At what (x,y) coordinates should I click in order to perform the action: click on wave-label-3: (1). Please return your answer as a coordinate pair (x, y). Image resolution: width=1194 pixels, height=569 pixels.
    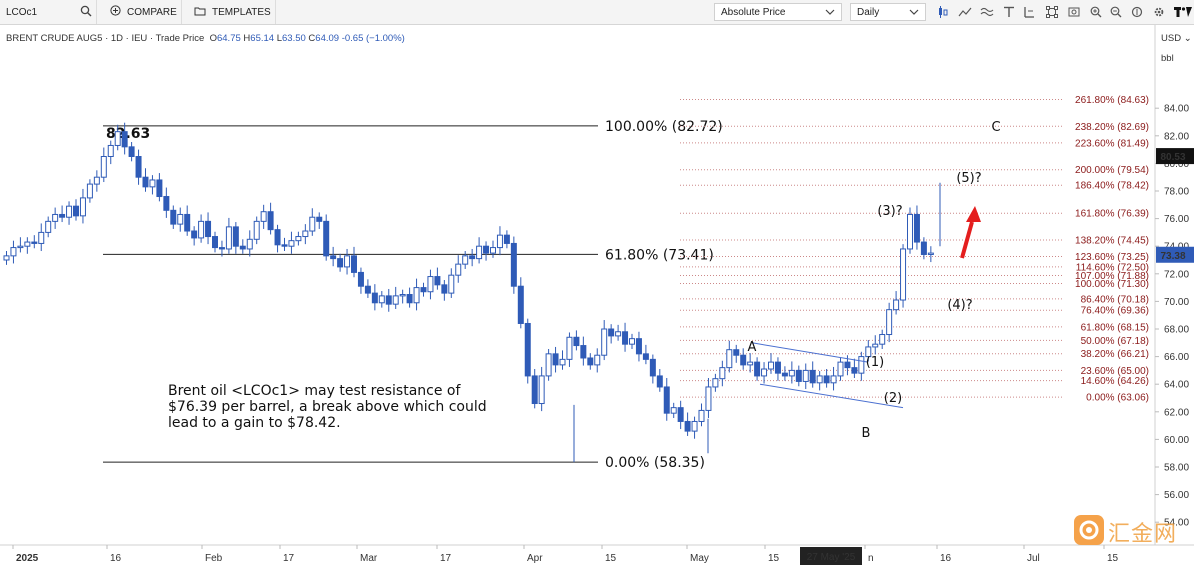
    Looking at the image, I should click on (875, 362).